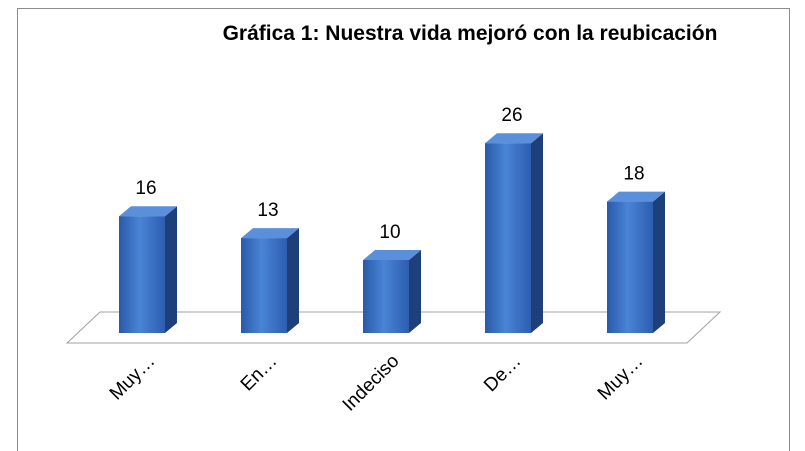 The height and width of the screenshot is (451, 805). I want to click on data-label: 10, so click(389, 232).